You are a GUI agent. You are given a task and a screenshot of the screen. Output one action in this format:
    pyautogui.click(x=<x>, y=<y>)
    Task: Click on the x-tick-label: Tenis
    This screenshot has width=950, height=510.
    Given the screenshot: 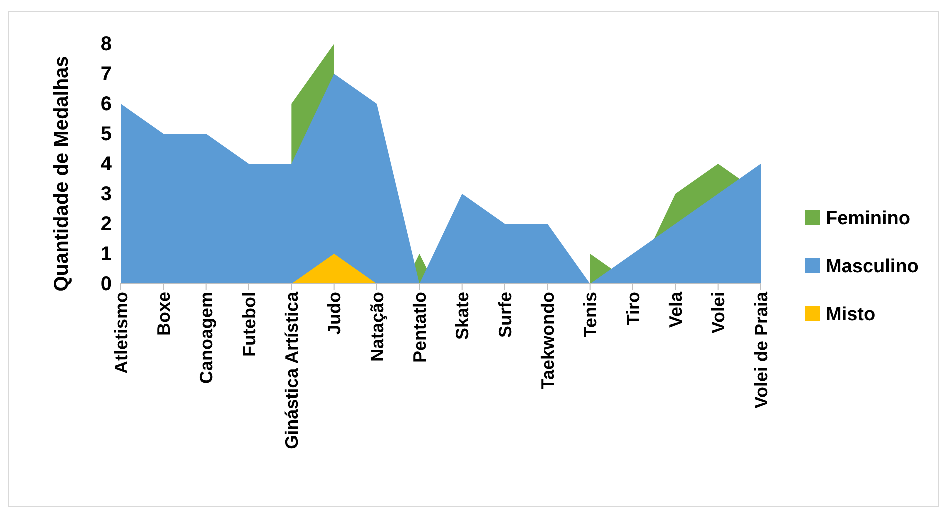 What is the action you would take?
    pyautogui.click(x=590, y=315)
    